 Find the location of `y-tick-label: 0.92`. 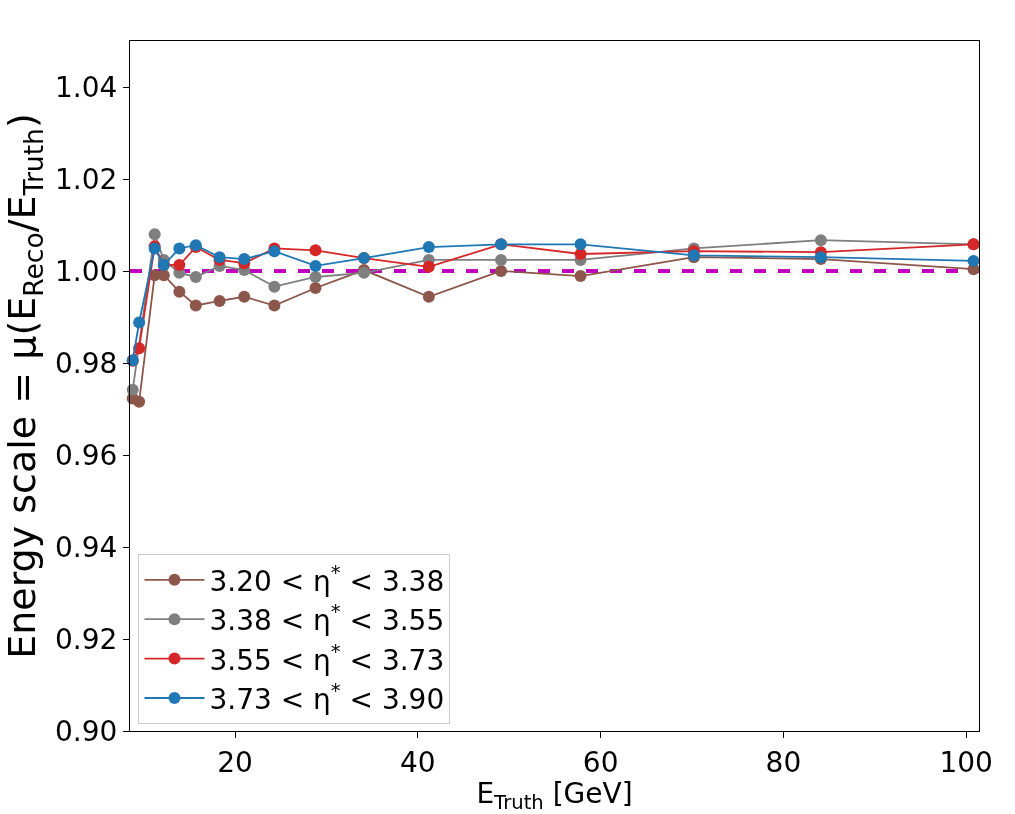

y-tick-label: 0.92 is located at coordinates (86, 639).